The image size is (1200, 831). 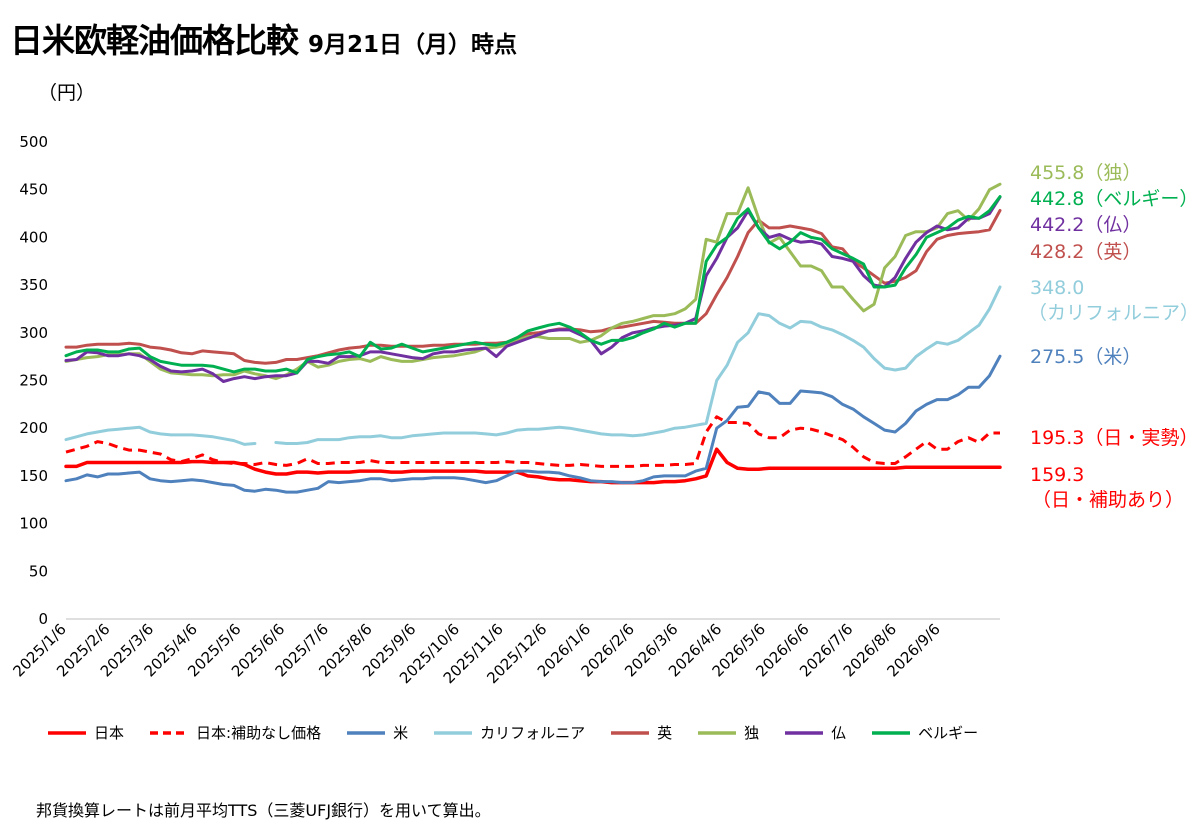 I want to click on legend-item: カリフォルニア, so click(x=508, y=732).